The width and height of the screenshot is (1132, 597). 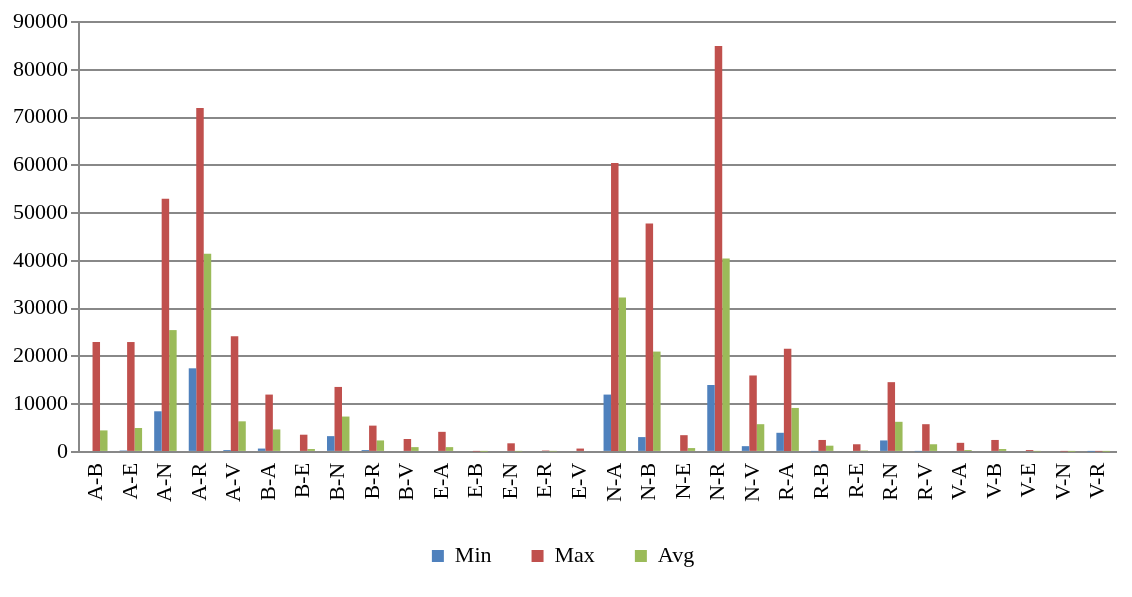 What do you see at coordinates (40, 68) in the screenshot?
I see `y-tick-label: 80000` at bounding box center [40, 68].